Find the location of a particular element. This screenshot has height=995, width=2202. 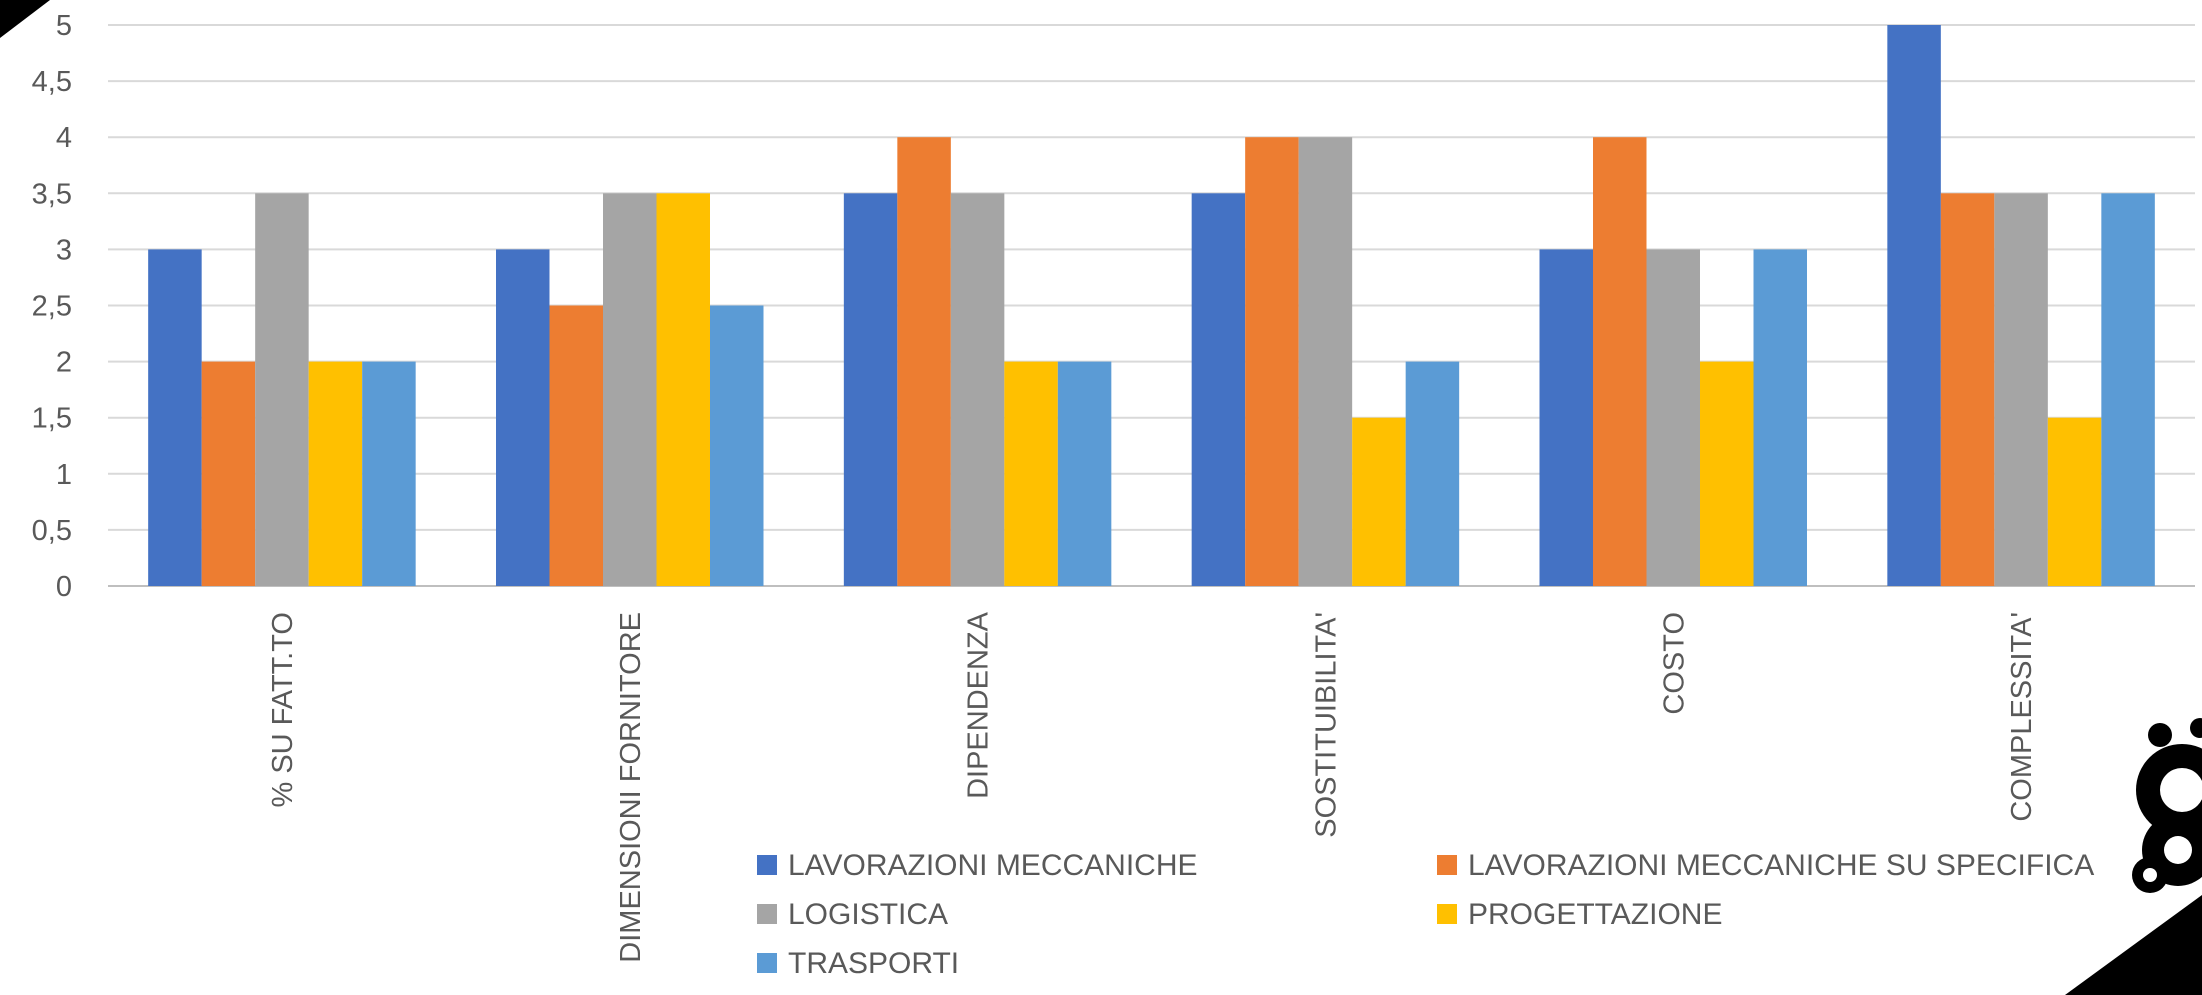

y-tick-label: 0 is located at coordinates (64, 587).